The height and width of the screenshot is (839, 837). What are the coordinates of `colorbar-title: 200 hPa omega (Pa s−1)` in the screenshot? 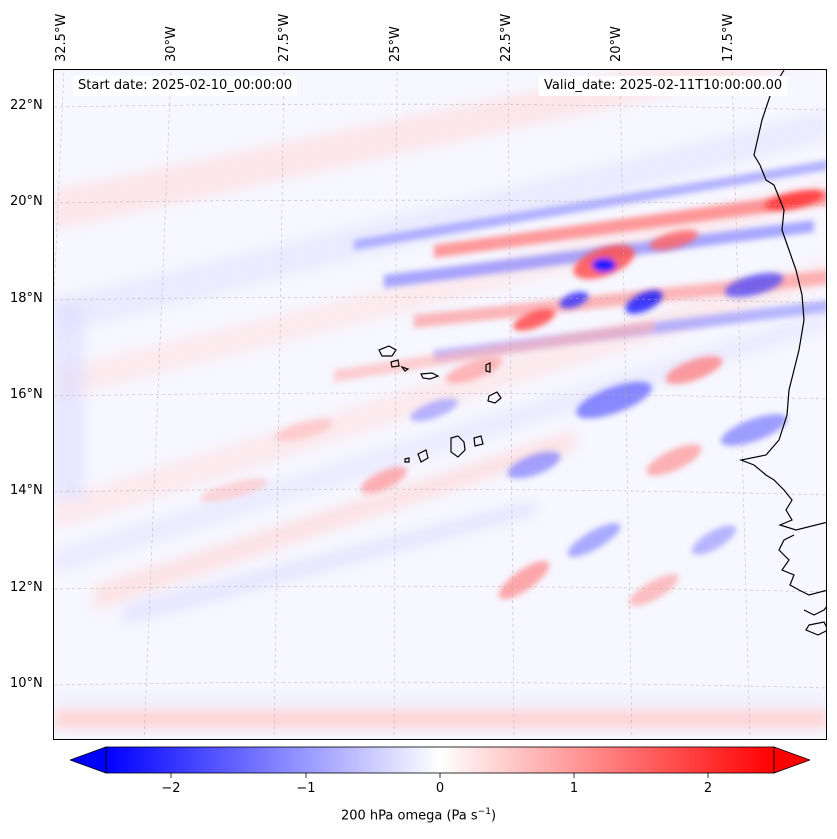 It's located at (418, 815).